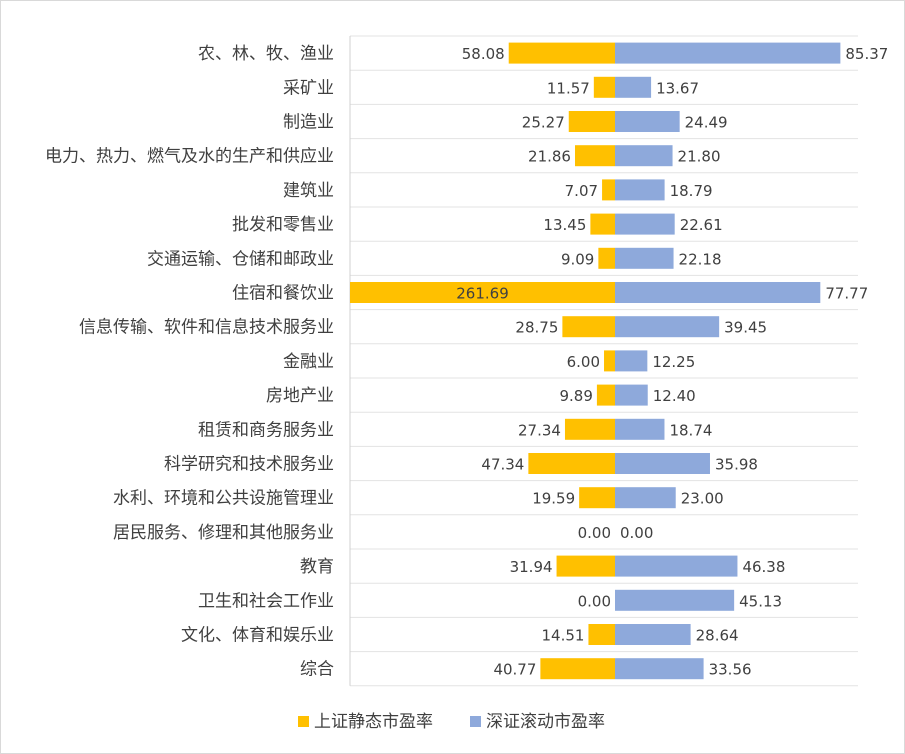 This screenshot has width=905, height=754. I want to click on legend-label: 深证滚动市盈率, so click(545, 722).